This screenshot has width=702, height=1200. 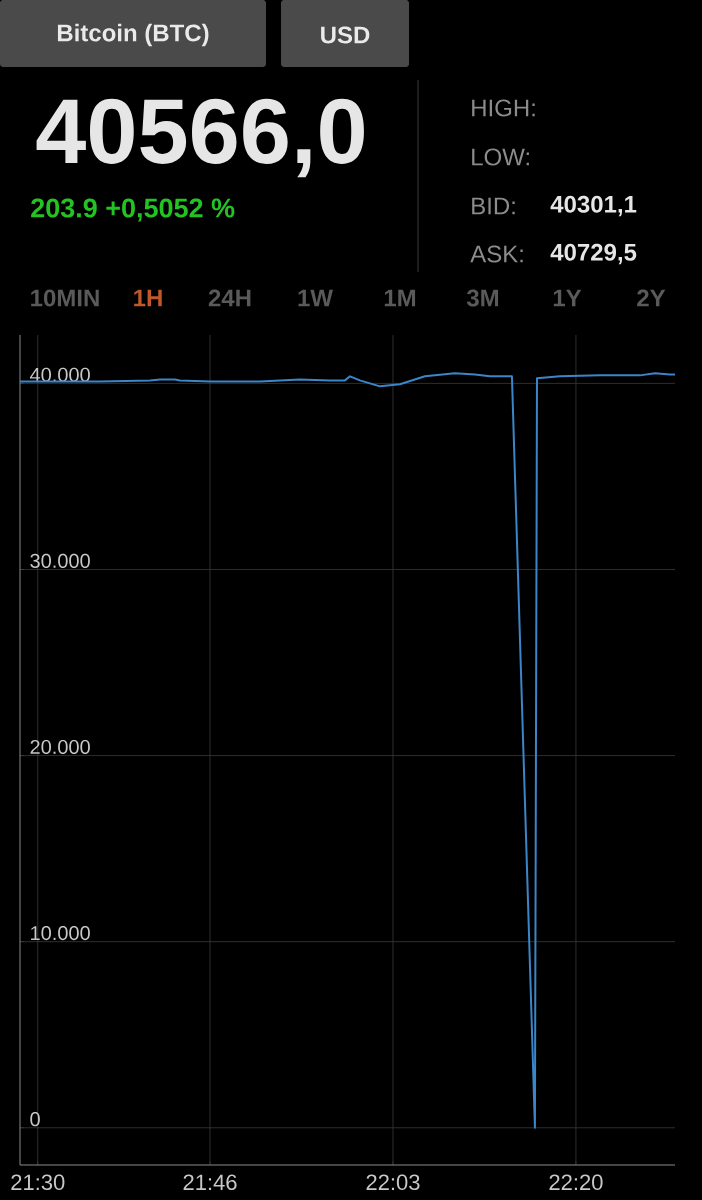 I want to click on text: 24H, so click(x=229, y=298).